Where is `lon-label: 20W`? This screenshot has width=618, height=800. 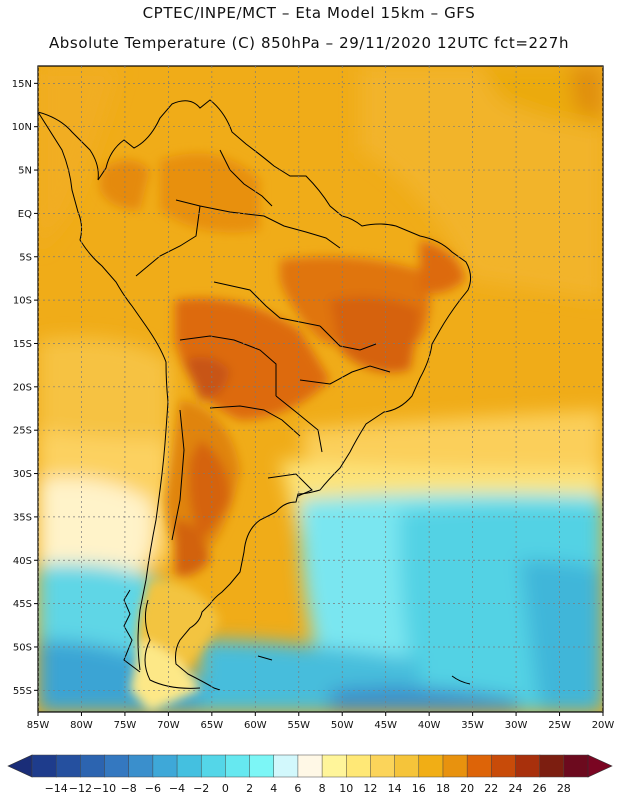 lon-label: 20W is located at coordinates (603, 725).